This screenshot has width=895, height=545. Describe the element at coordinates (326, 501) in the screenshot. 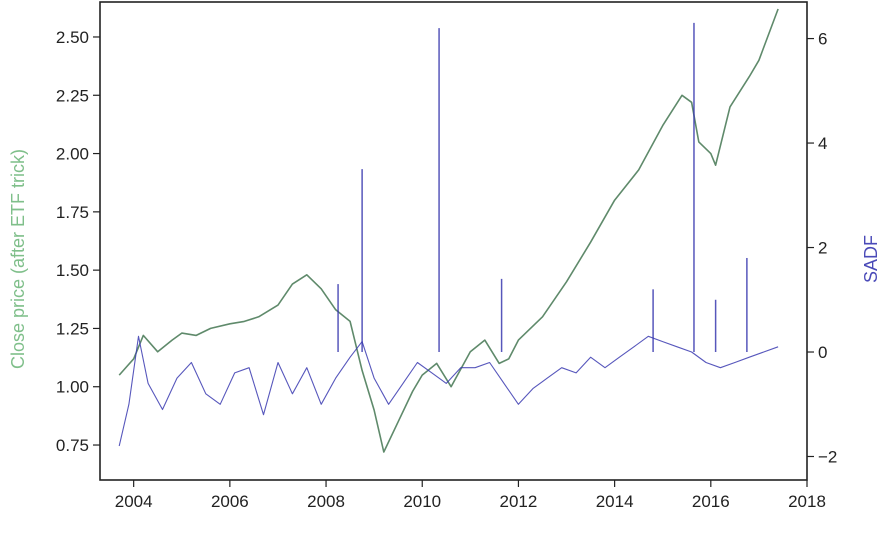

I see `x-tick-label: 2008` at that location.